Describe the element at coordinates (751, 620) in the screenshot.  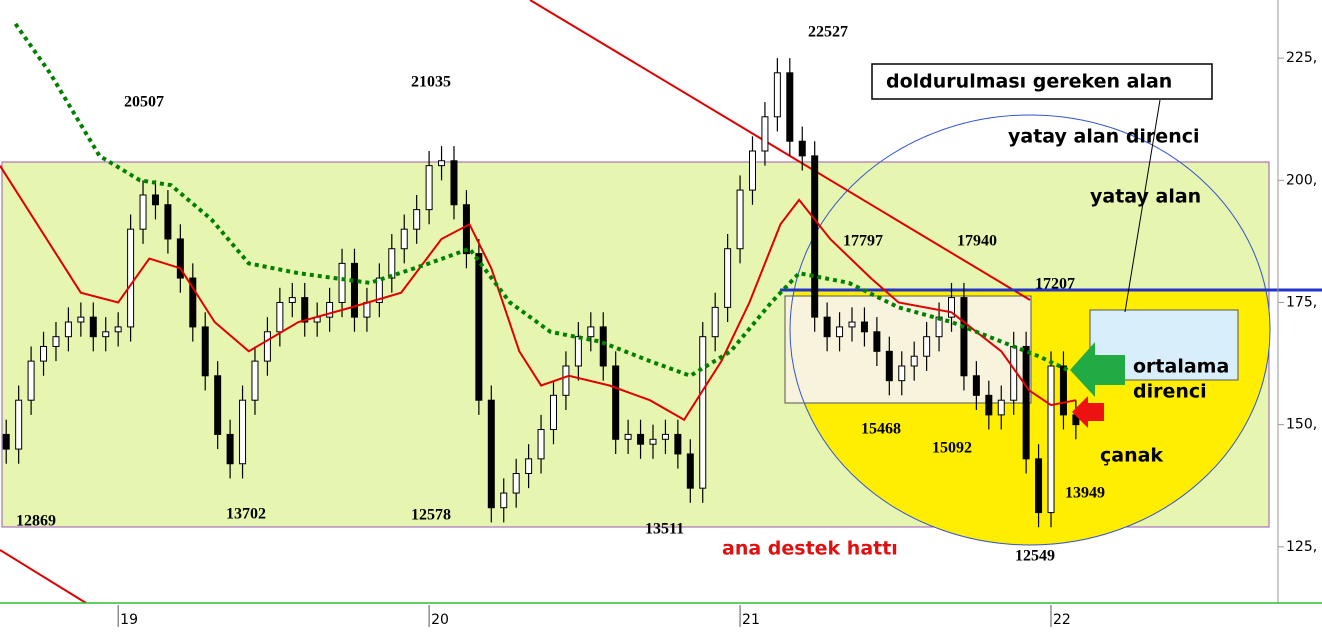
I see `x-tick-label: 21` at that location.